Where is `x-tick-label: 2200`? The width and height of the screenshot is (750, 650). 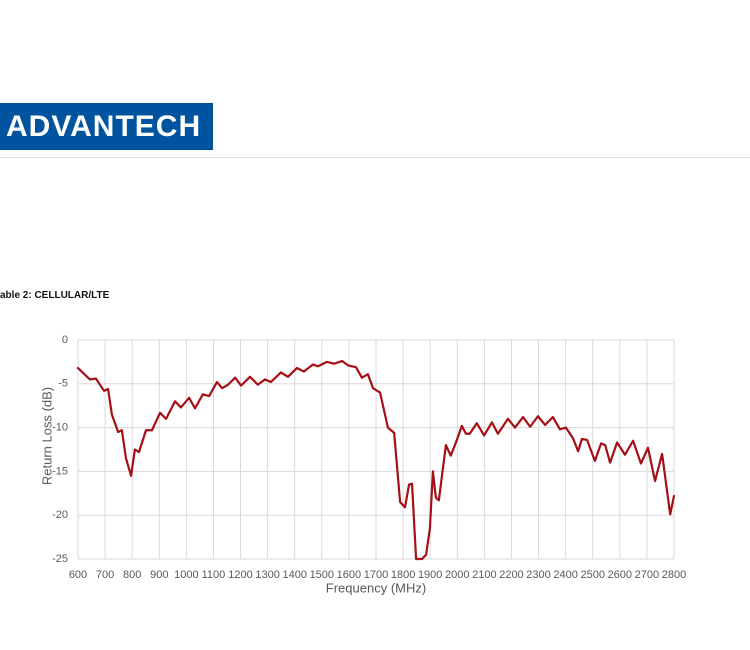
x-tick-label: 2200 is located at coordinates (511, 575).